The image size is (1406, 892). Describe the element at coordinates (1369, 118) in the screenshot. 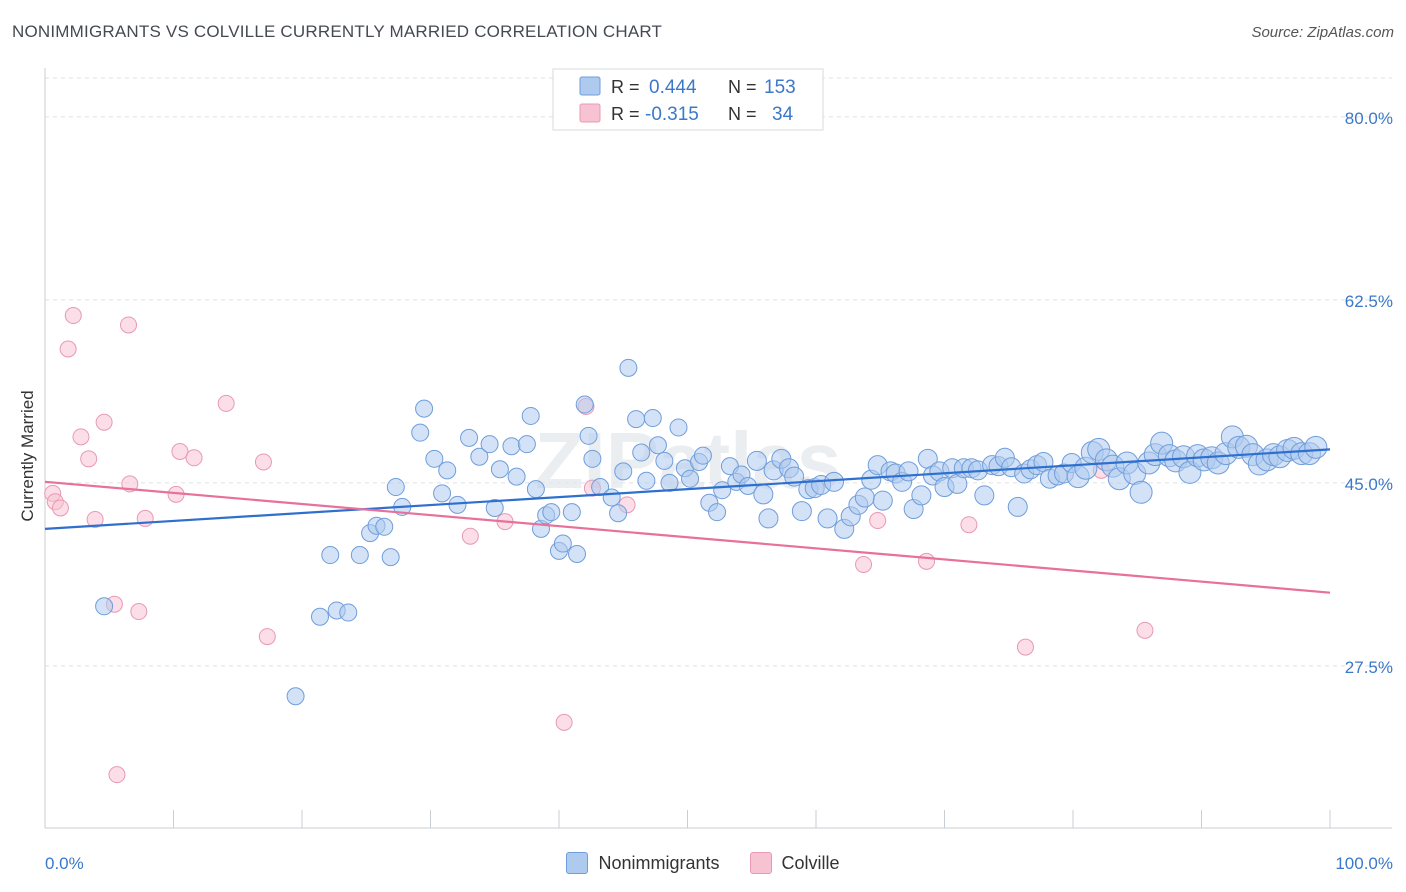

I see `y-tick-label-3: 80.0%` at that location.